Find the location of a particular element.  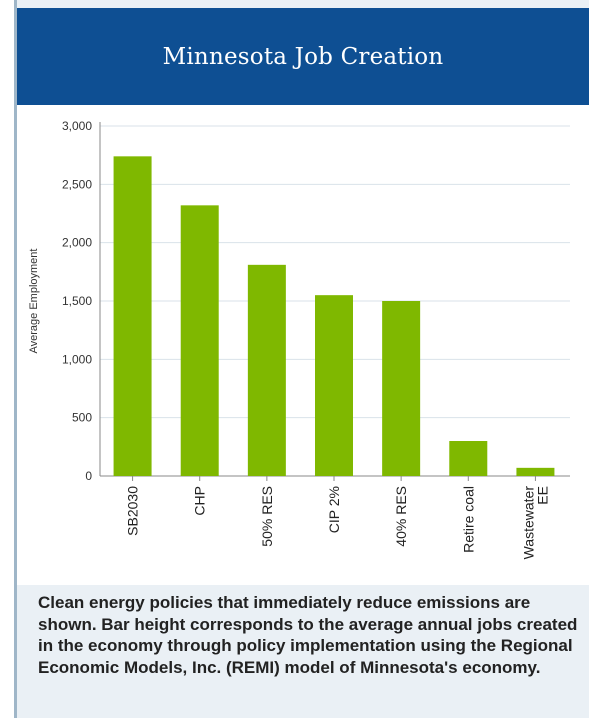

y-tick-label: 3,000 is located at coordinates (77, 126).